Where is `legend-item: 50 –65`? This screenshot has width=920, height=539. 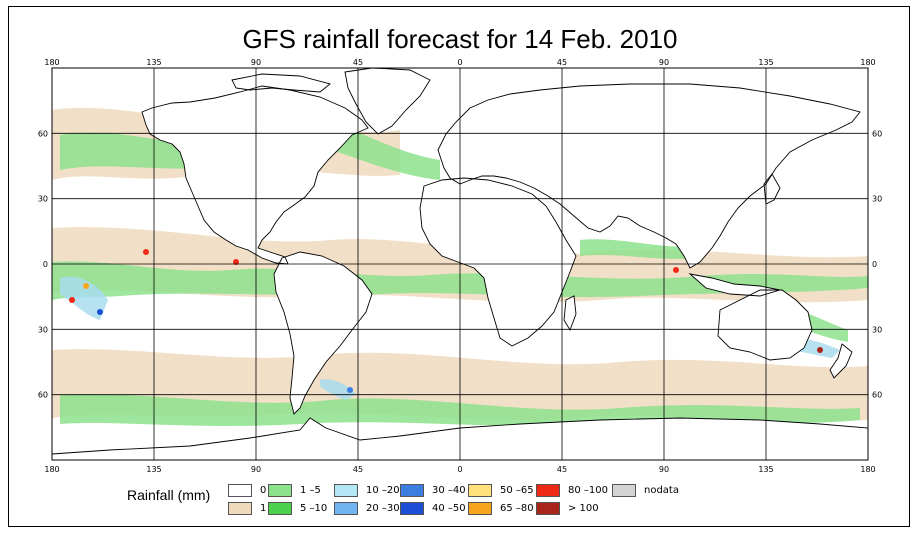 legend-item: 50 –65 is located at coordinates (501, 490).